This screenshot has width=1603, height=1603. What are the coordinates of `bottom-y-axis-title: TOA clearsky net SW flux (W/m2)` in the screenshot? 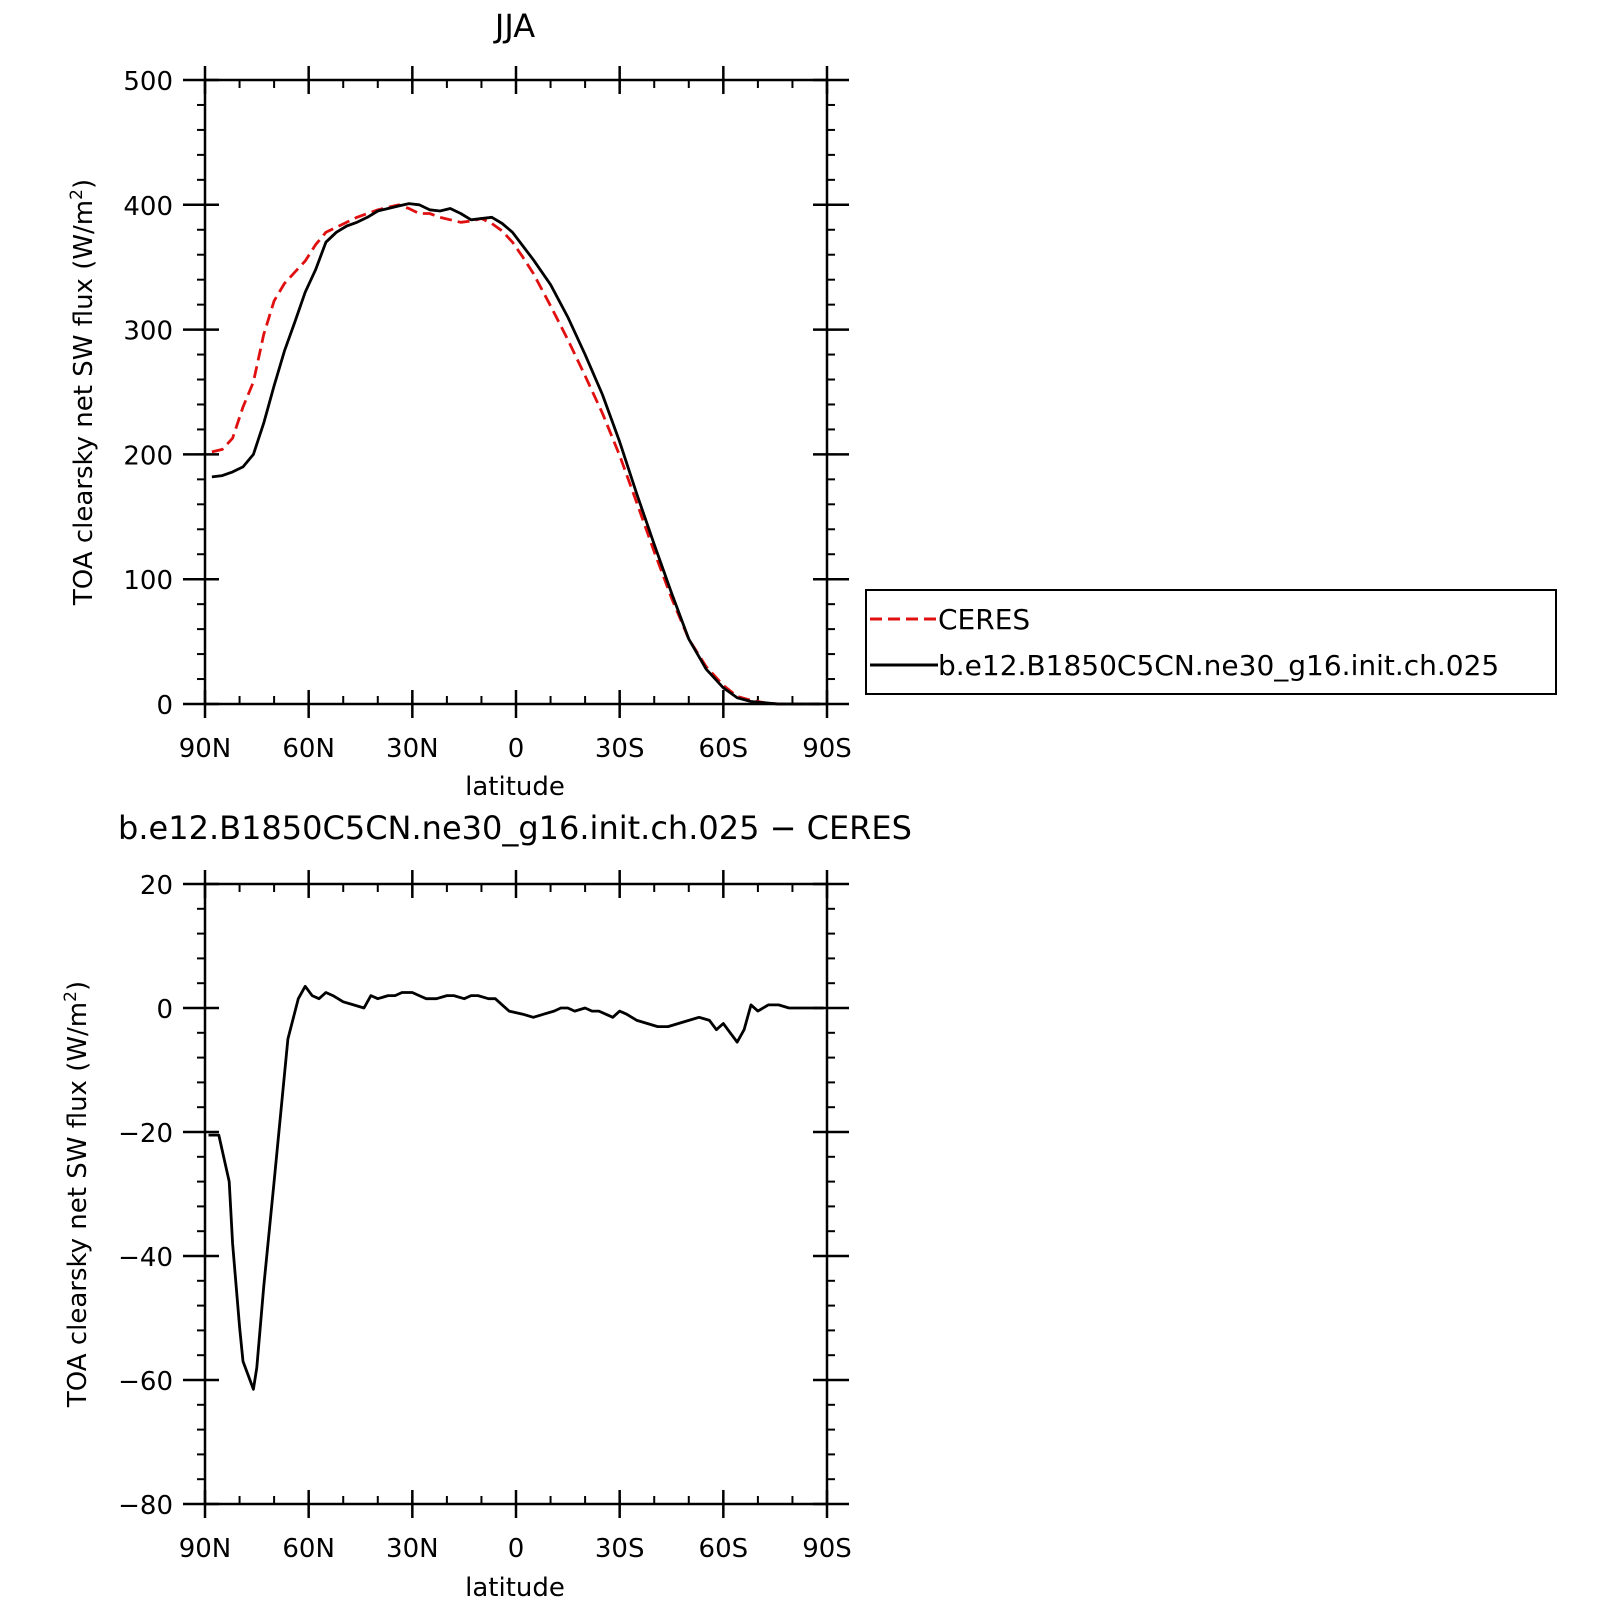 It's located at (77, 1194).